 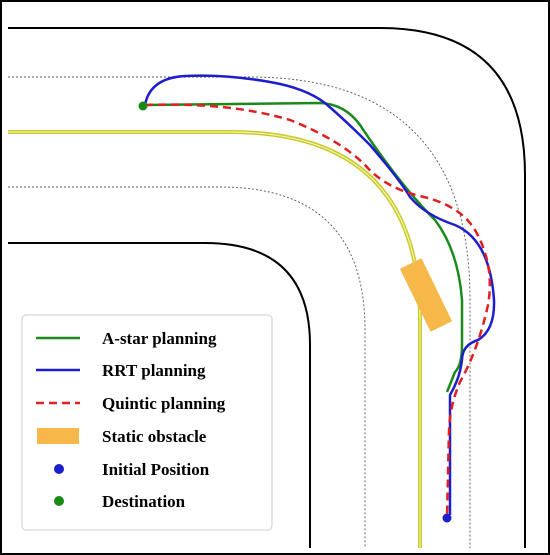 What do you see at coordinates (59, 501) in the screenshot?
I see `legend-destination-dot` at bounding box center [59, 501].